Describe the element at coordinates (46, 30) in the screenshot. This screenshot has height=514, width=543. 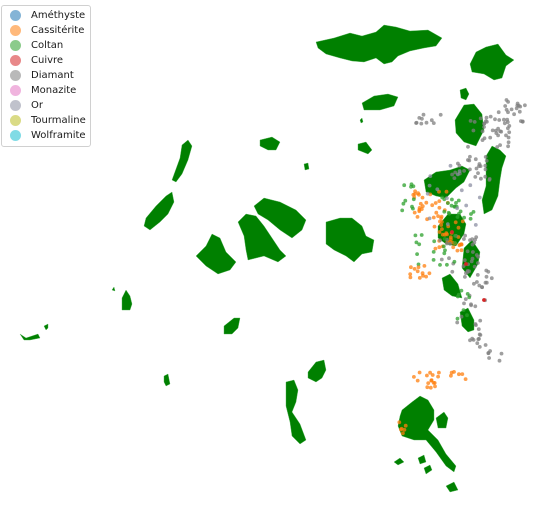
I see `legend-entry-cassiterite: Cassitérite` at that location.